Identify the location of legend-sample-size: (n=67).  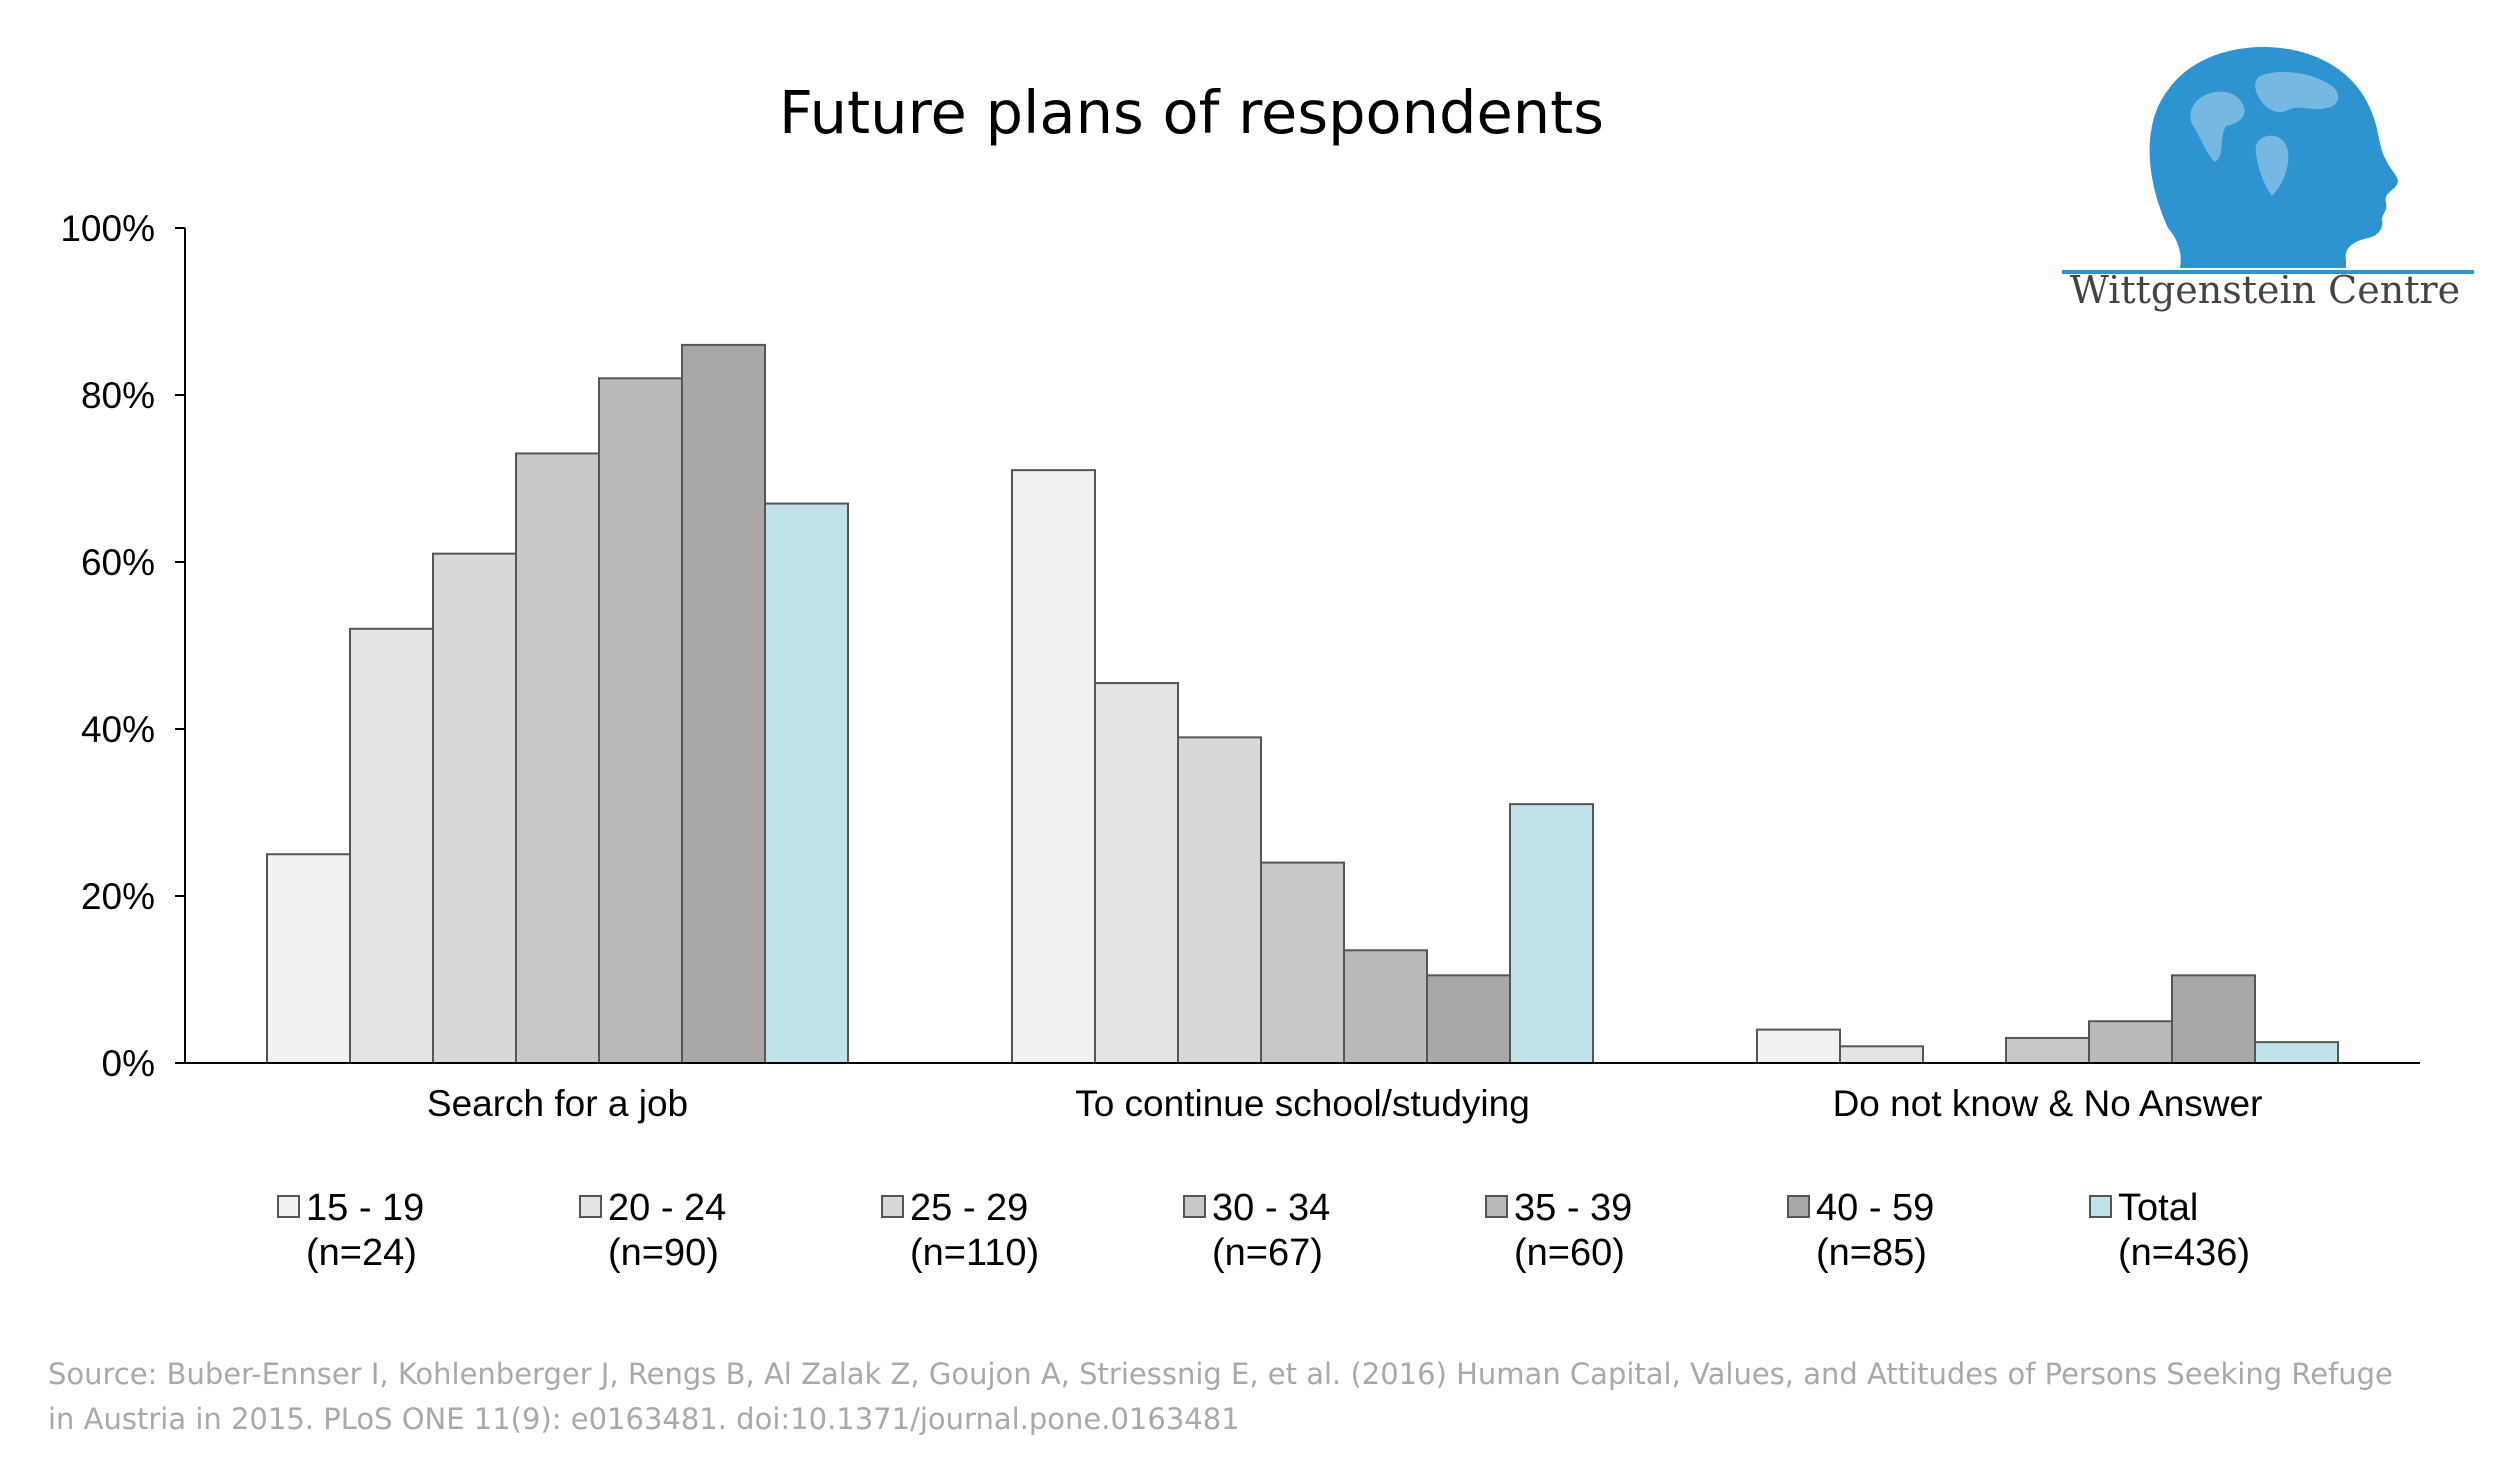
(1267, 1253).